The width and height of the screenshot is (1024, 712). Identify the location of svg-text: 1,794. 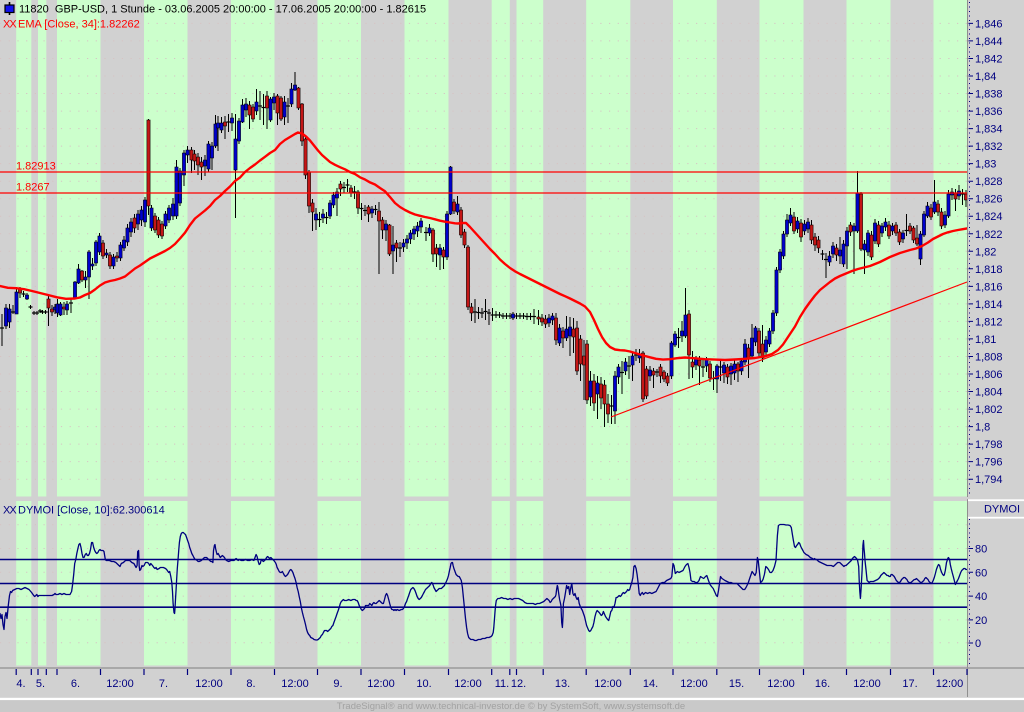
(989, 480).